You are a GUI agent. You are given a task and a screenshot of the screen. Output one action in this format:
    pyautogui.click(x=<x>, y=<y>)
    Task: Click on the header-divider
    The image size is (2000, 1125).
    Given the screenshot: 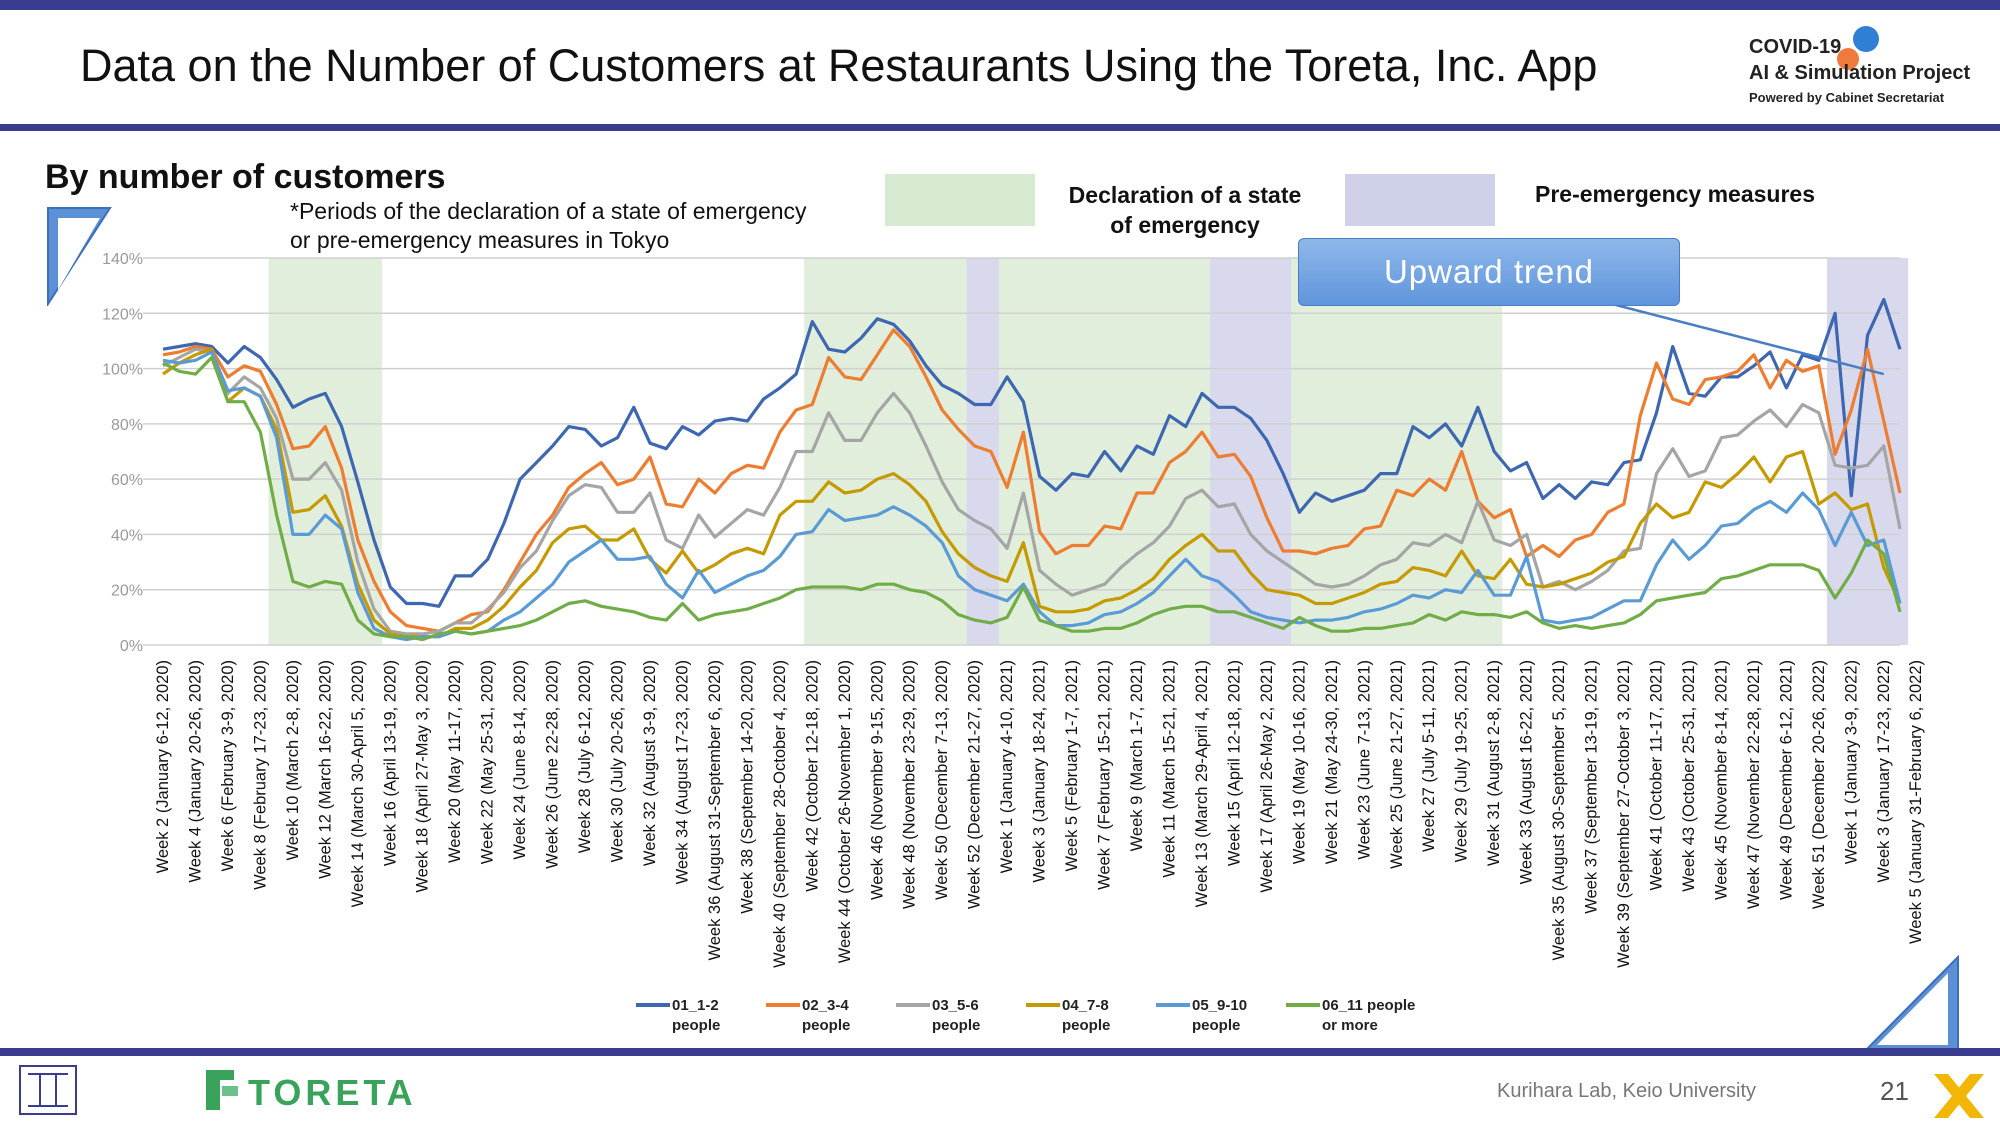 What is the action you would take?
    pyautogui.click(x=1000, y=127)
    